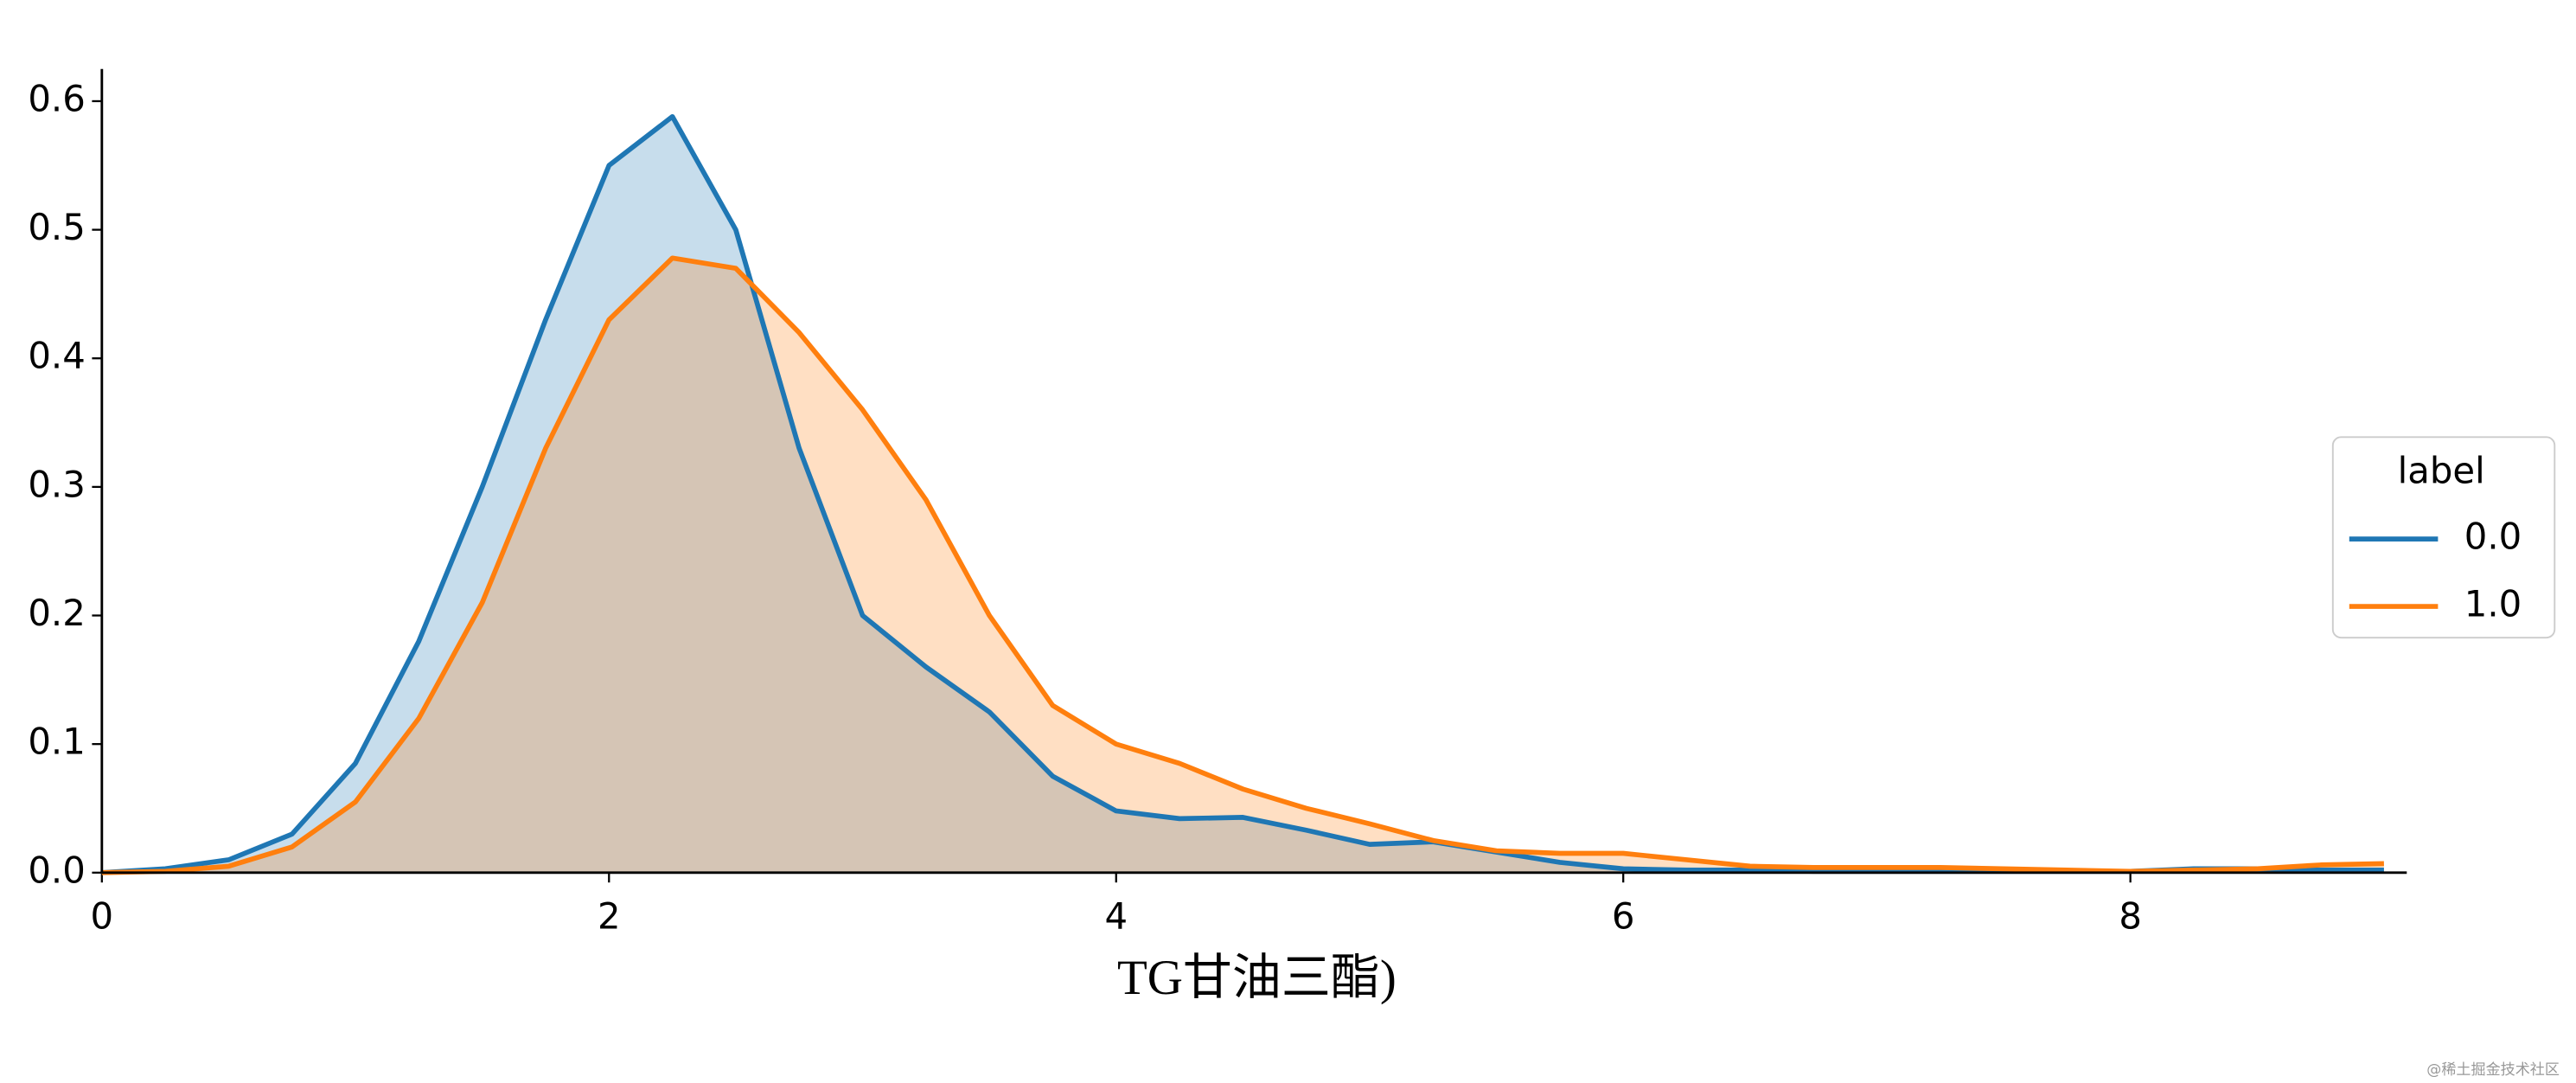  Describe the element at coordinates (57, 356) in the screenshot. I see `y-tick-label: 0.4` at that location.